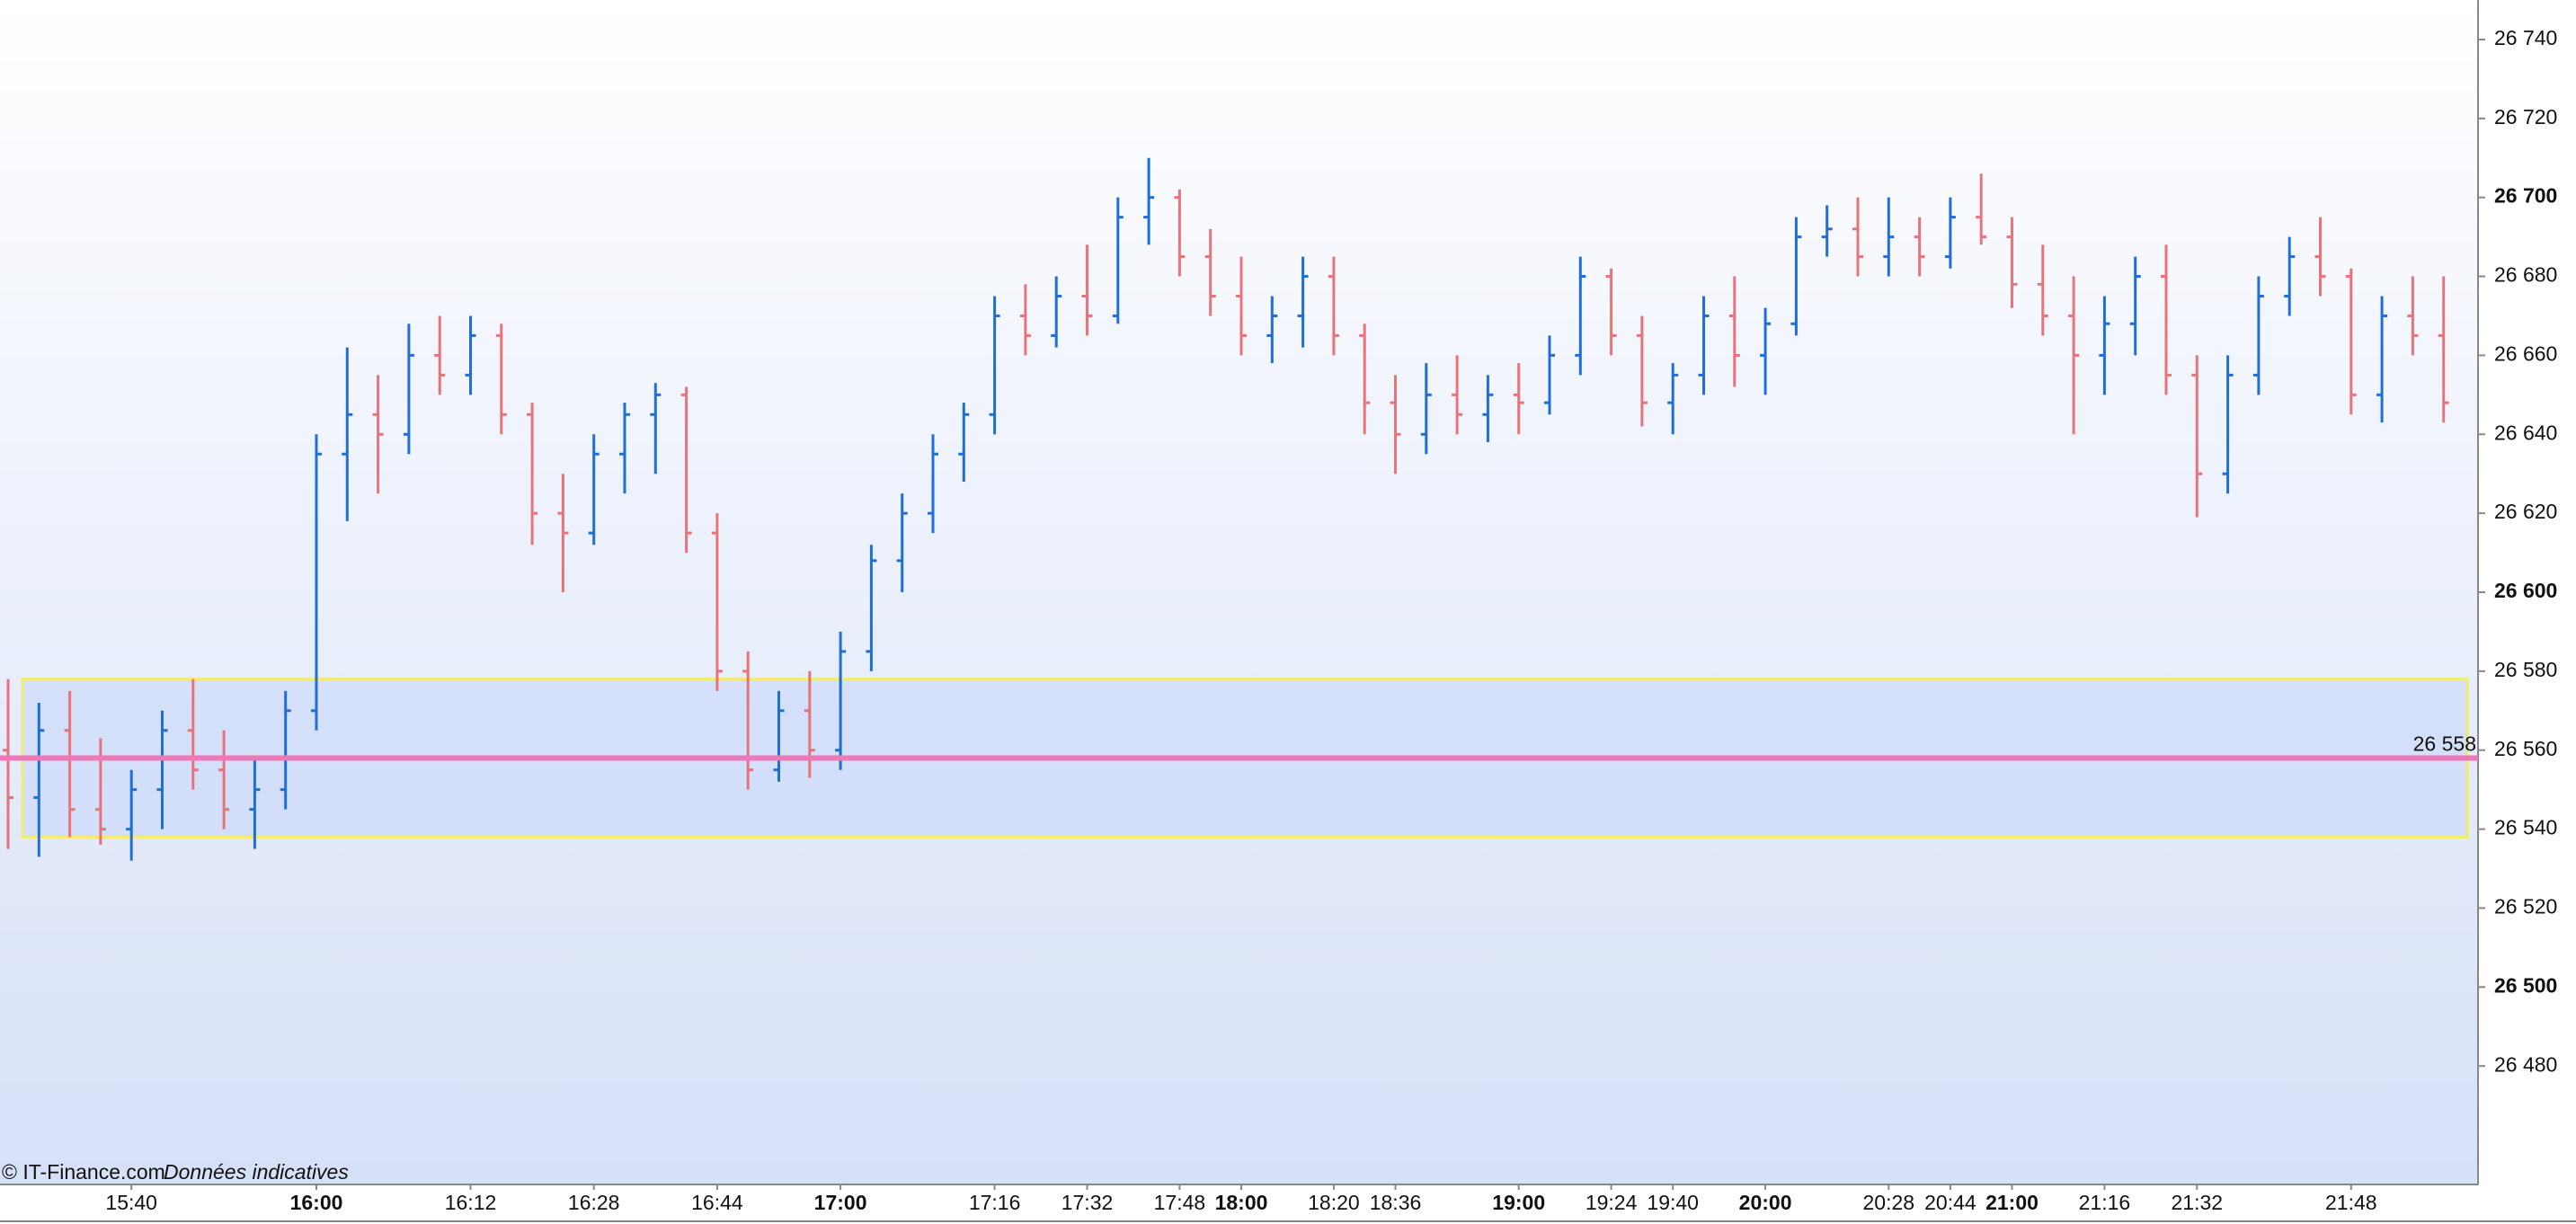  I want to click on y-tick-label: 26 560, so click(2525, 748).